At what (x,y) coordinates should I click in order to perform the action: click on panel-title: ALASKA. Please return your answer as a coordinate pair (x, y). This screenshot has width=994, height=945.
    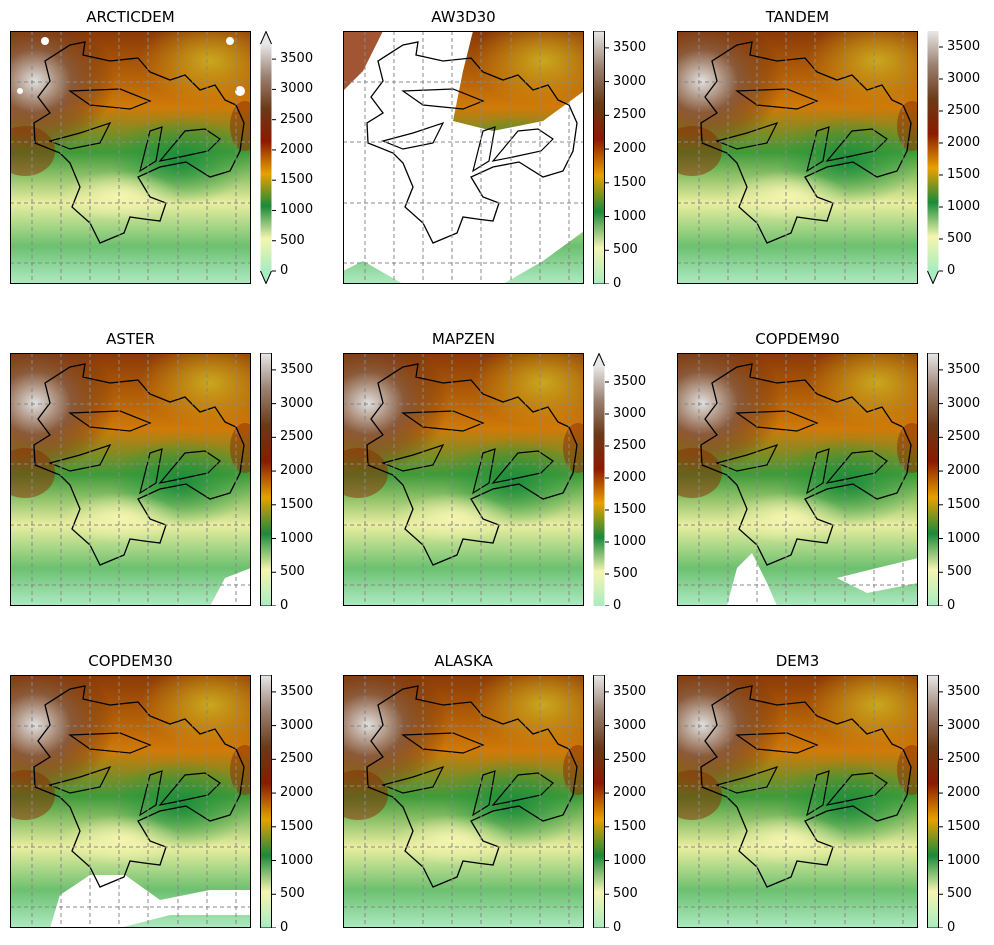
    Looking at the image, I should click on (463, 661).